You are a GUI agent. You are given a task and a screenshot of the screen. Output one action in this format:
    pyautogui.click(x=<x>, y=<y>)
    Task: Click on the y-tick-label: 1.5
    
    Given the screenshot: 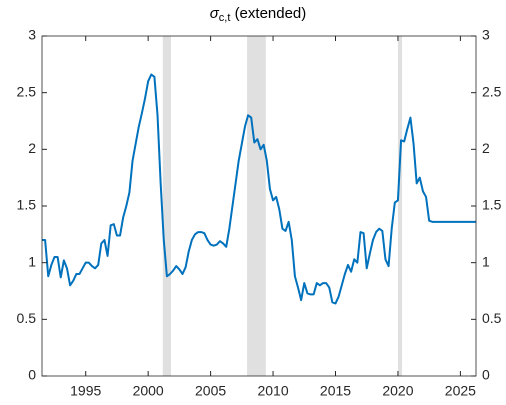 What is the action you would take?
    pyautogui.click(x=27, y=205)
    